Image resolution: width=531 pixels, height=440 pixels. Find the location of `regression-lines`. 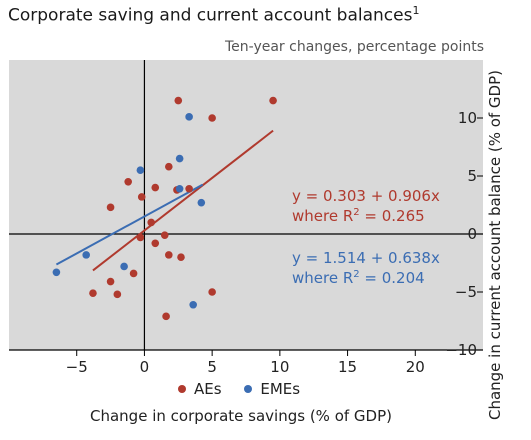

regression-lines is located at coordinates (164, 200).